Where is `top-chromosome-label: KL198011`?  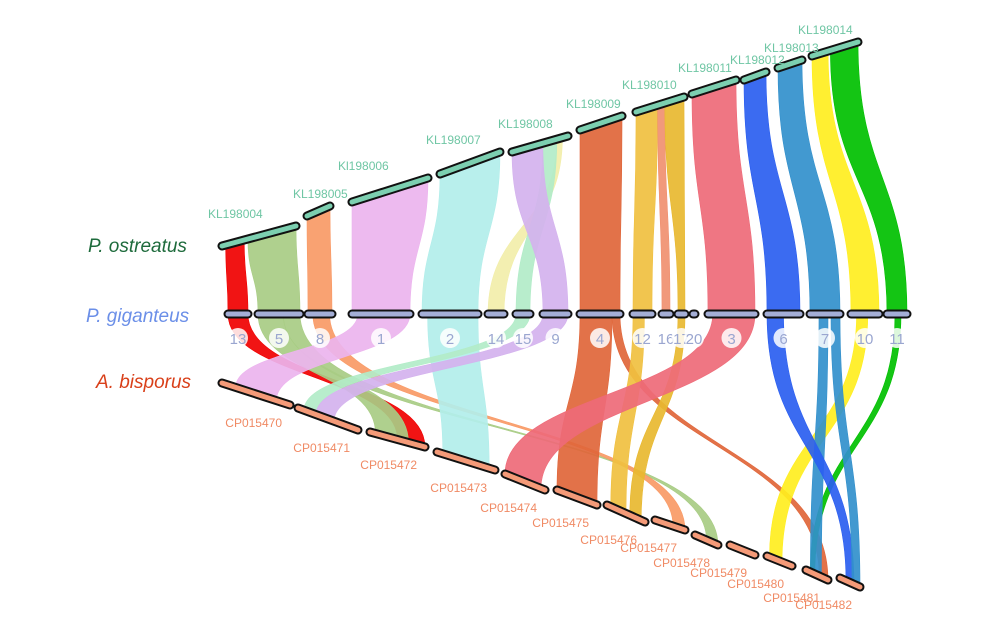 top-chromosome-label: KL198011 is located at coordinates (705, 68).